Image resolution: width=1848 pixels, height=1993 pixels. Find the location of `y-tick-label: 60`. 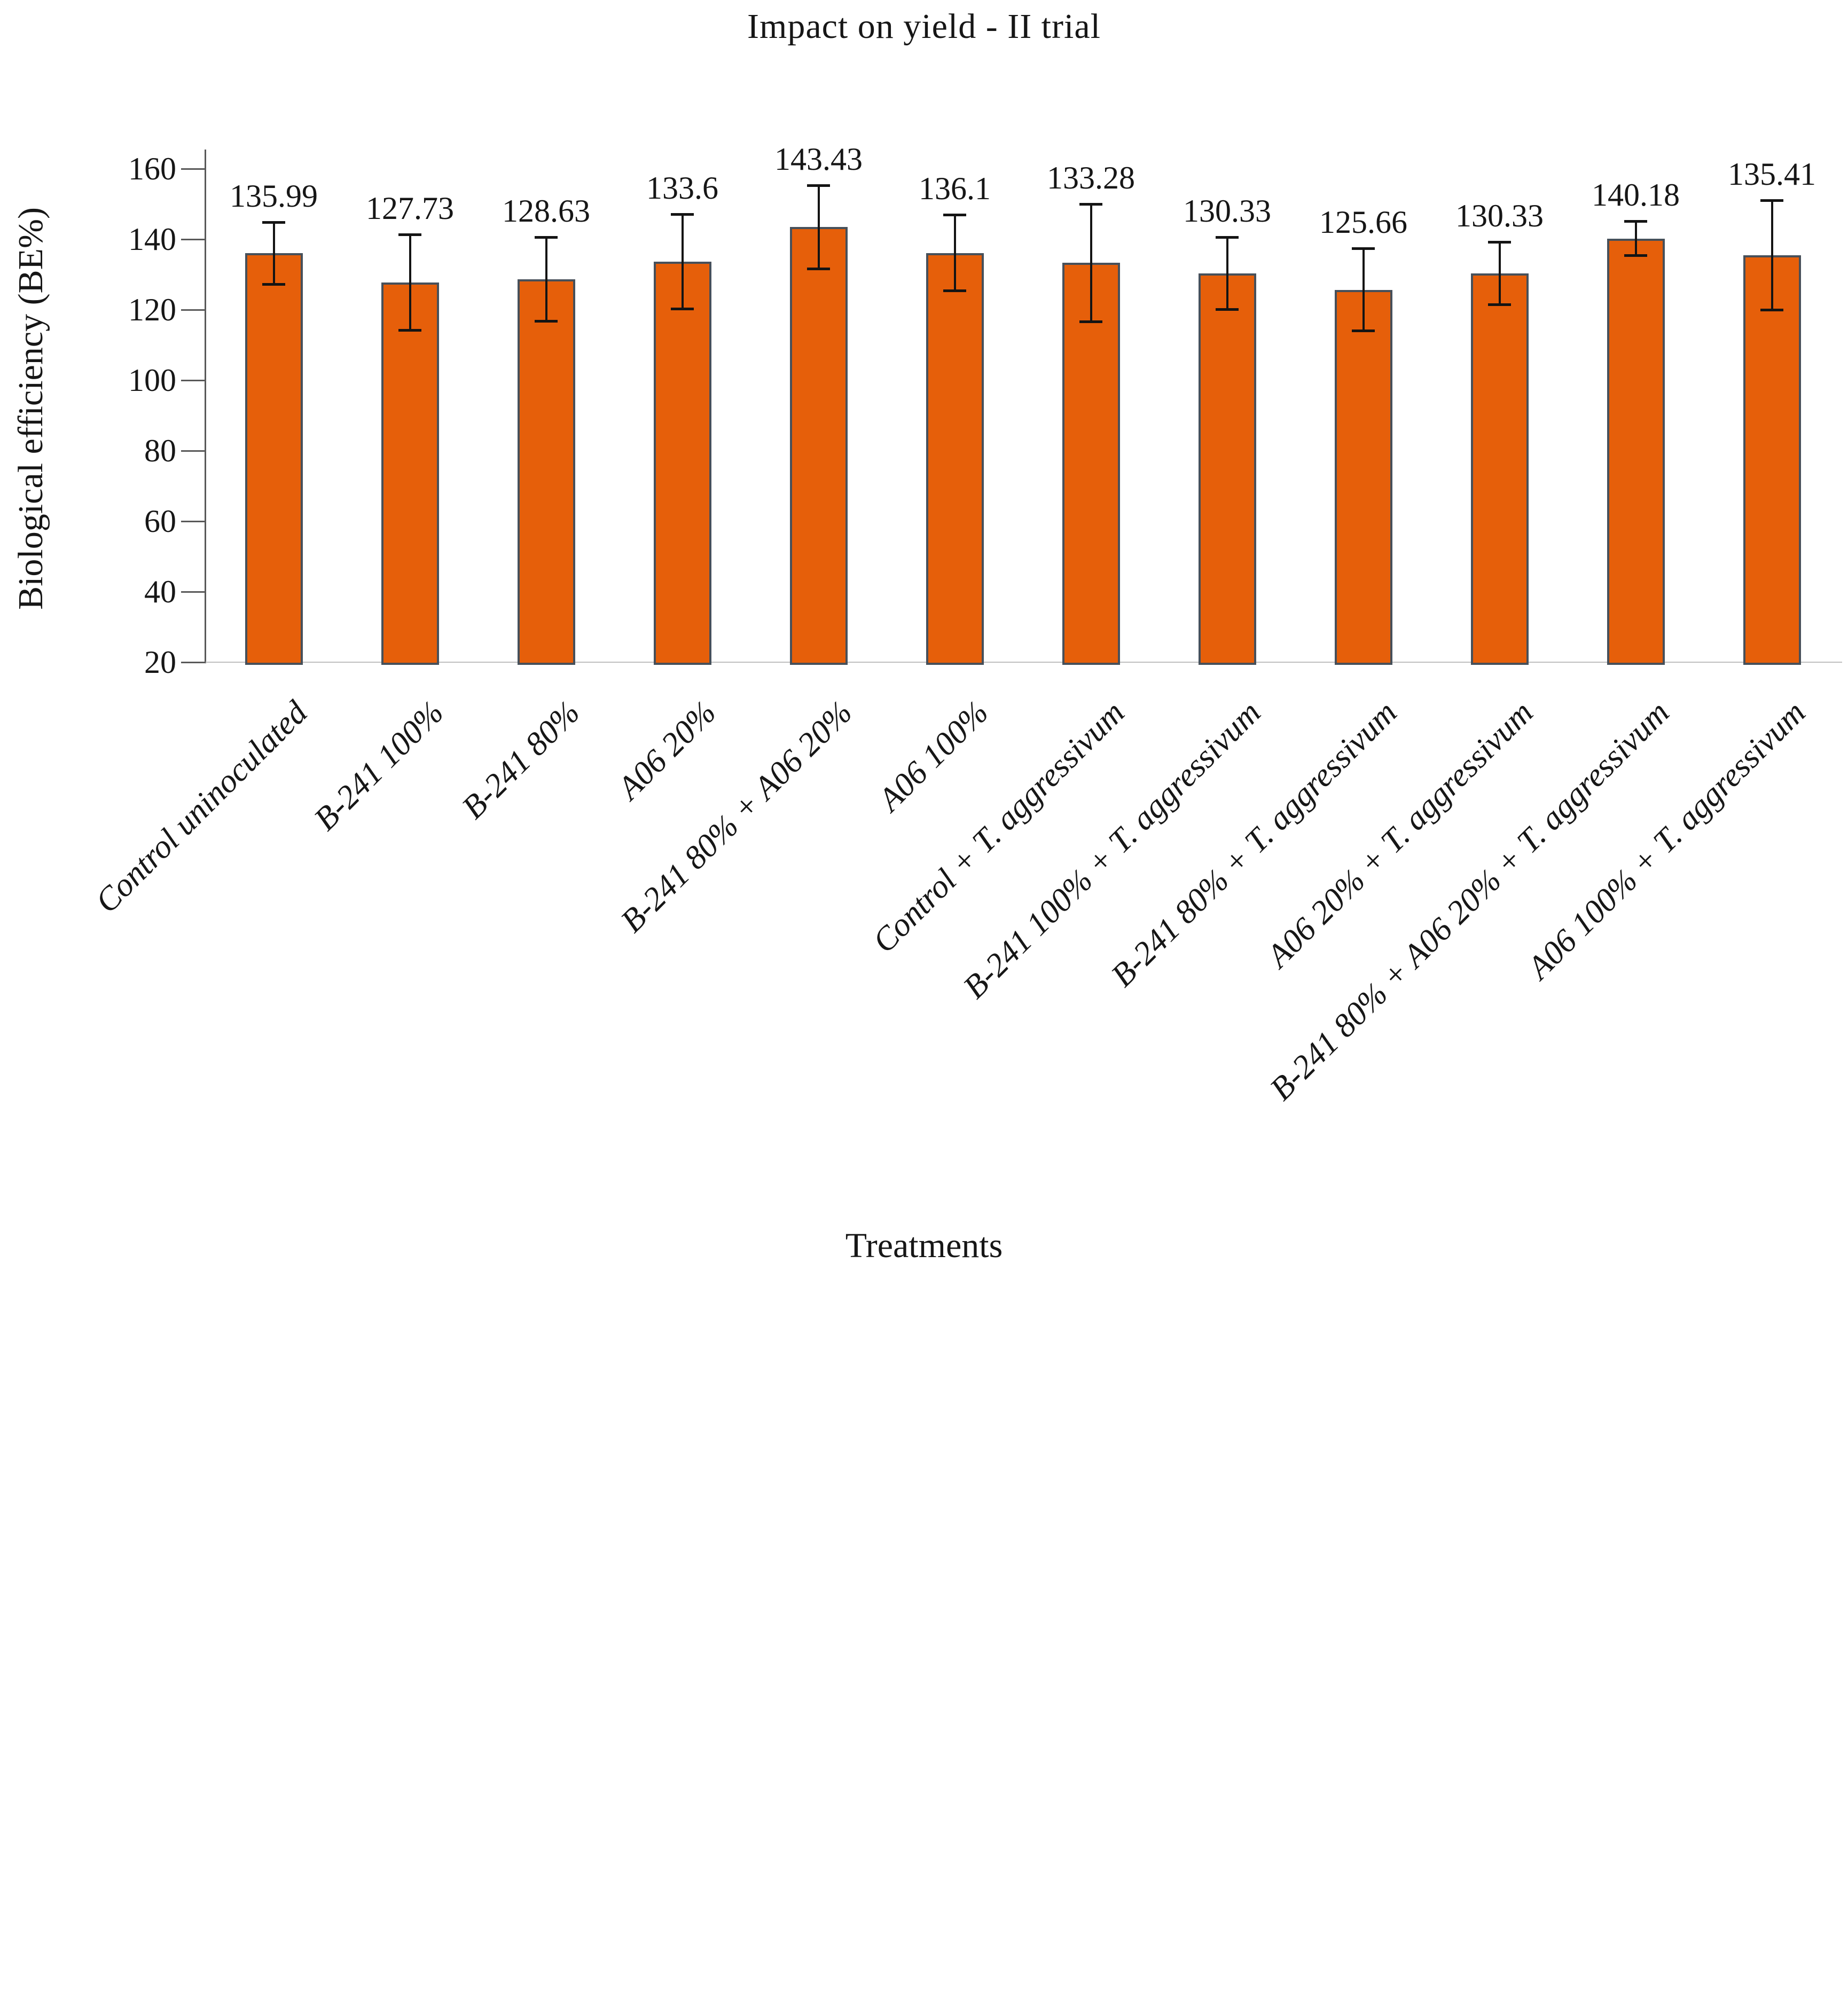

y-tick-label: 60 is located at coordinates (122, 521).